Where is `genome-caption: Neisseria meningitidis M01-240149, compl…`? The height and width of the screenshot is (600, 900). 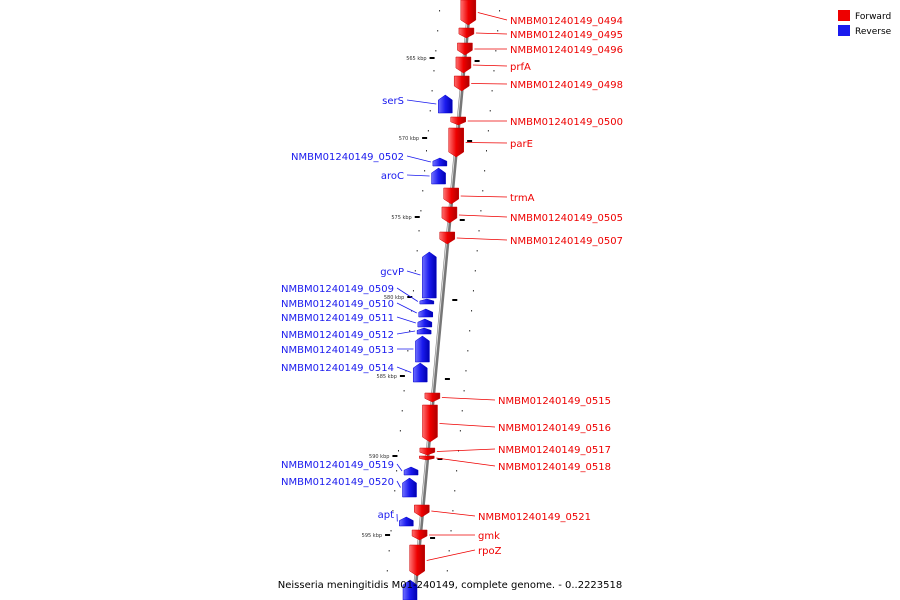
genome-caption: Neisseria meningitidis M01-240149, compl… is located at coordinates (450, 585).